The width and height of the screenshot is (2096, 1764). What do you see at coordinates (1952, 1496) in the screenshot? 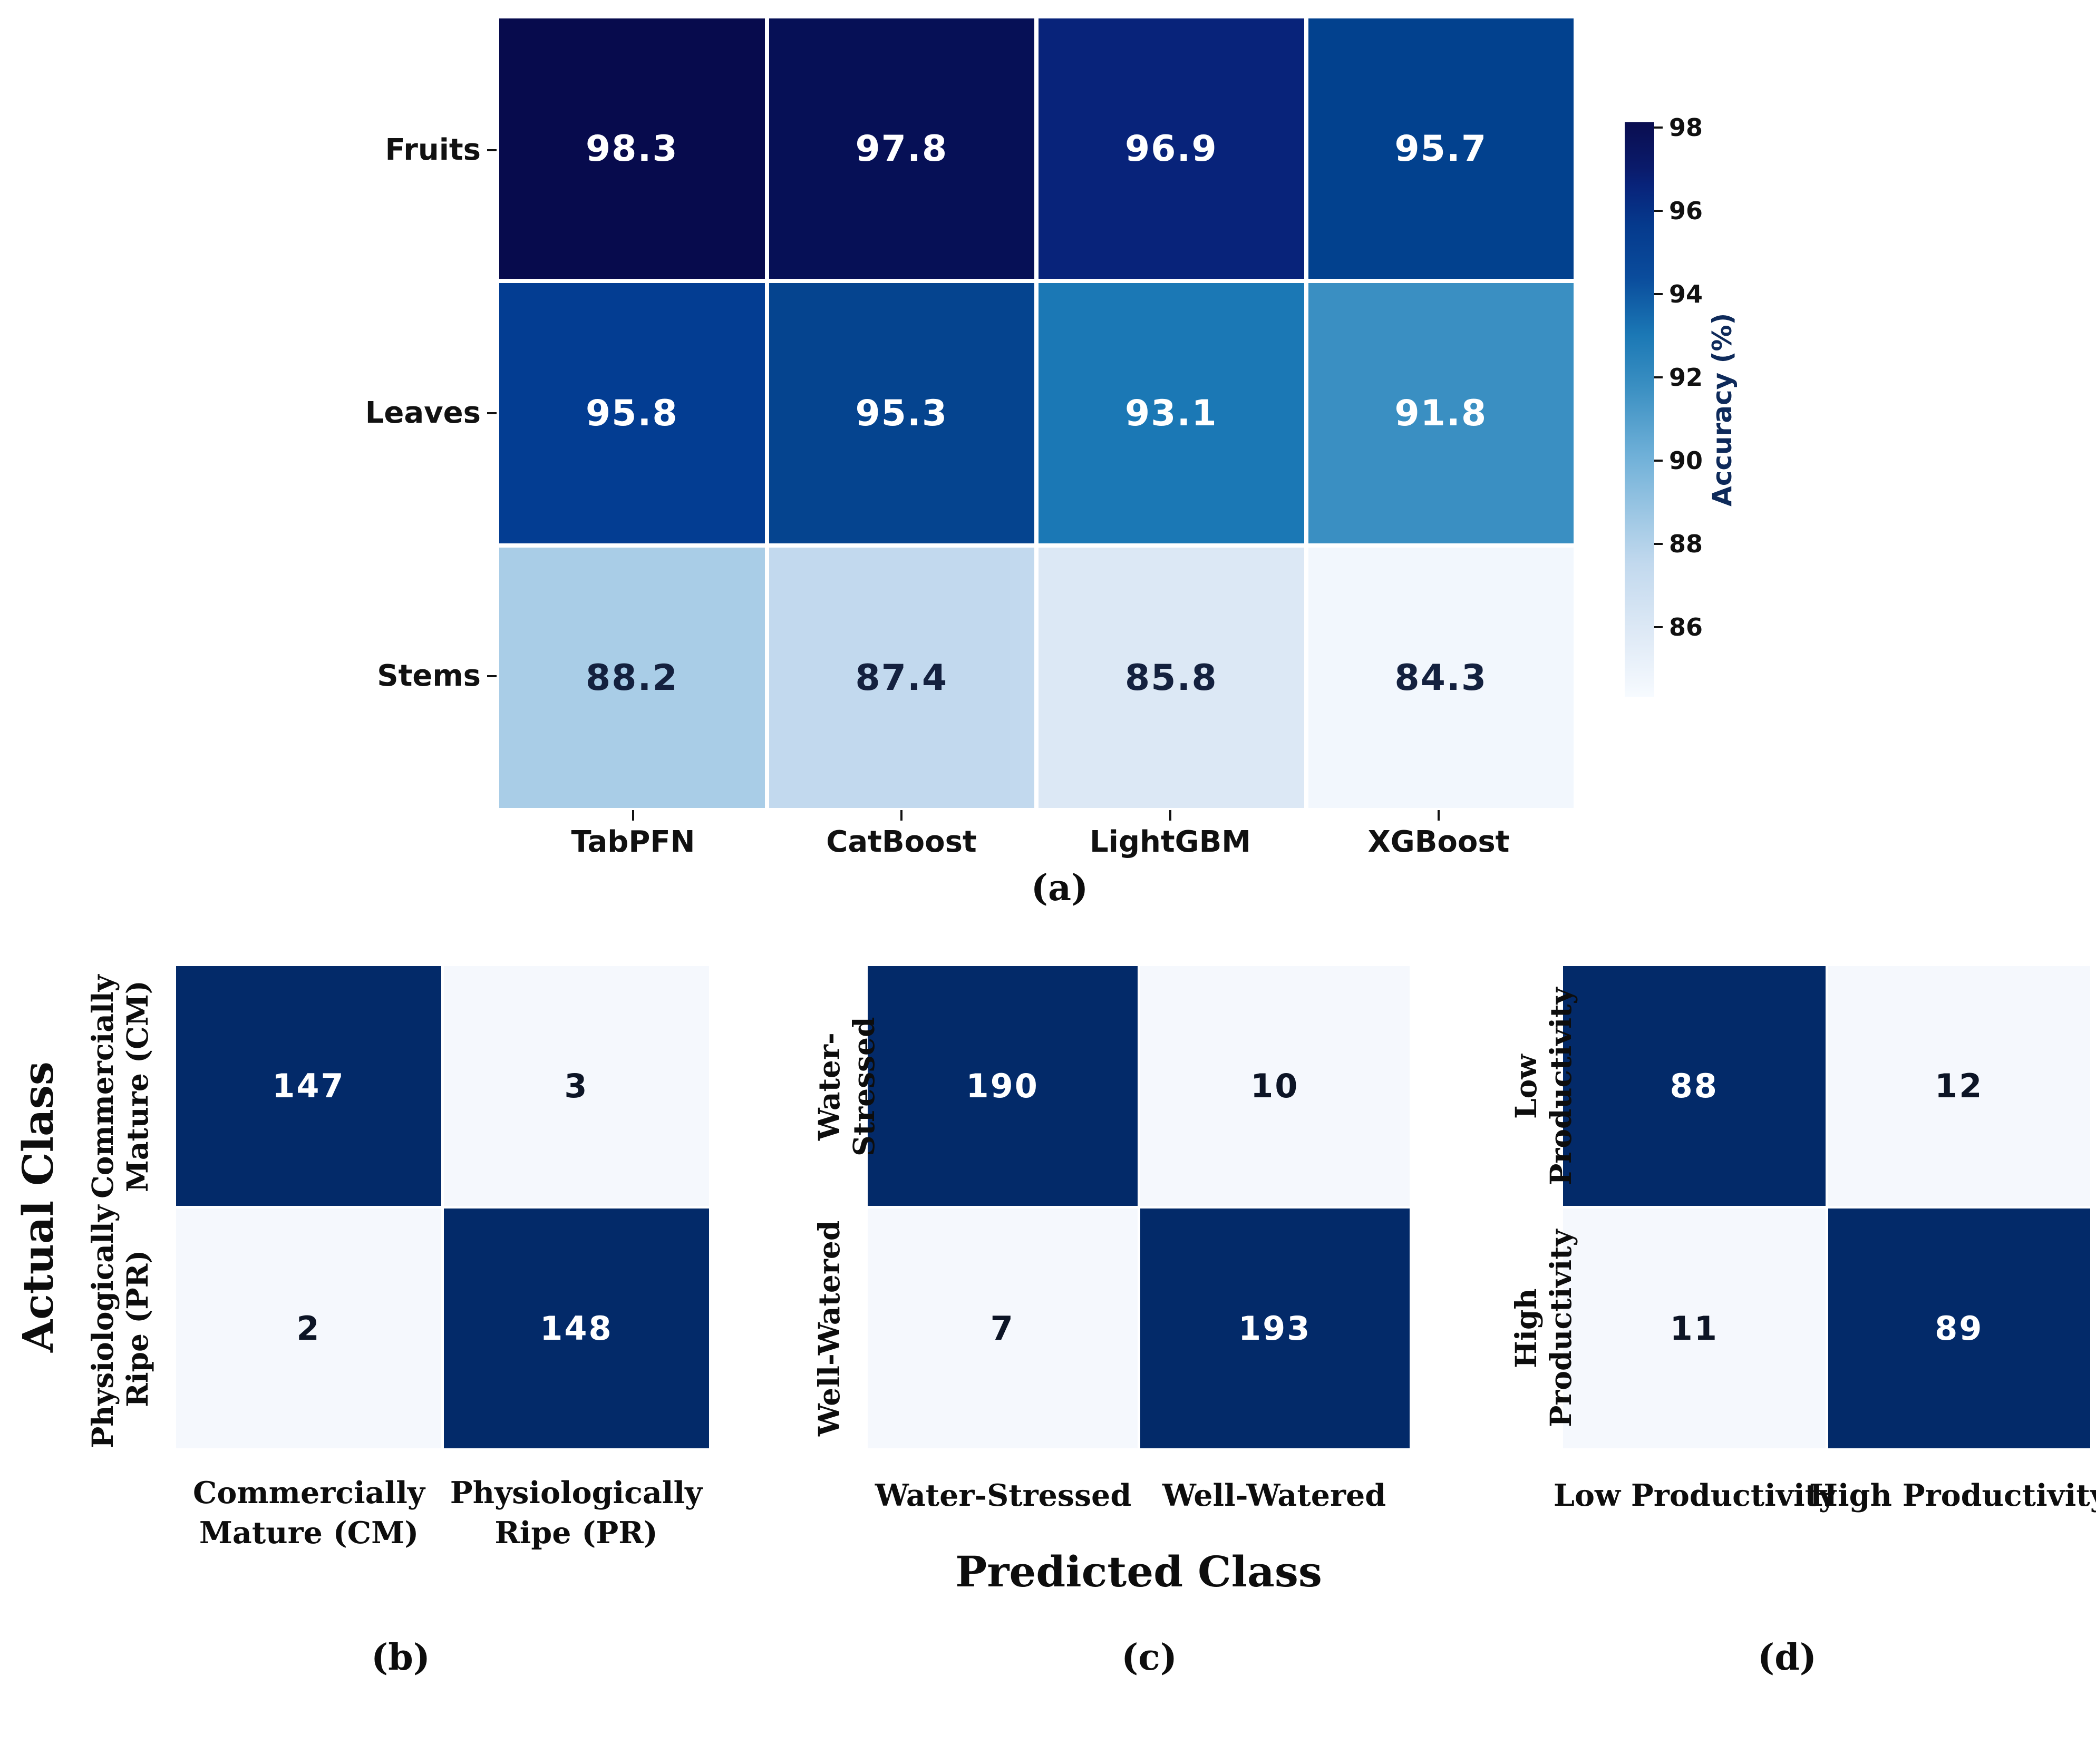
I see `panel-d-col-label-1: High Productivity` at bounding box center [1952, 1496].